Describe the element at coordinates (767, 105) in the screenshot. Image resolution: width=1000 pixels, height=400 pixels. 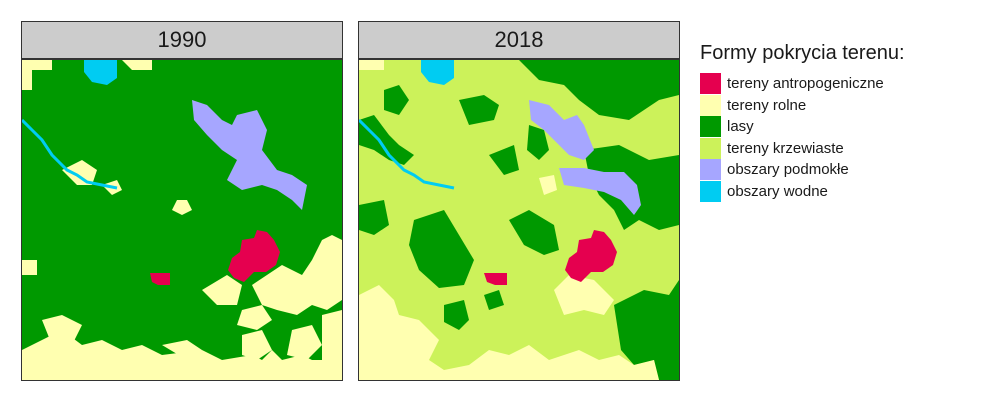
I see `legend-label-agri: tereny rolne` at that location.